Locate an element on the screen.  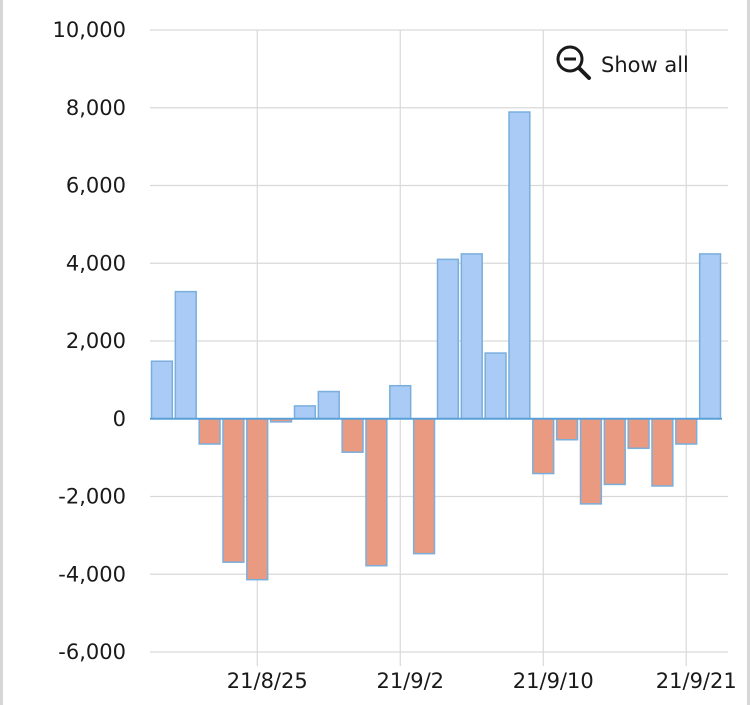
show-all-button: Show all is located at coordinates (622, 65).